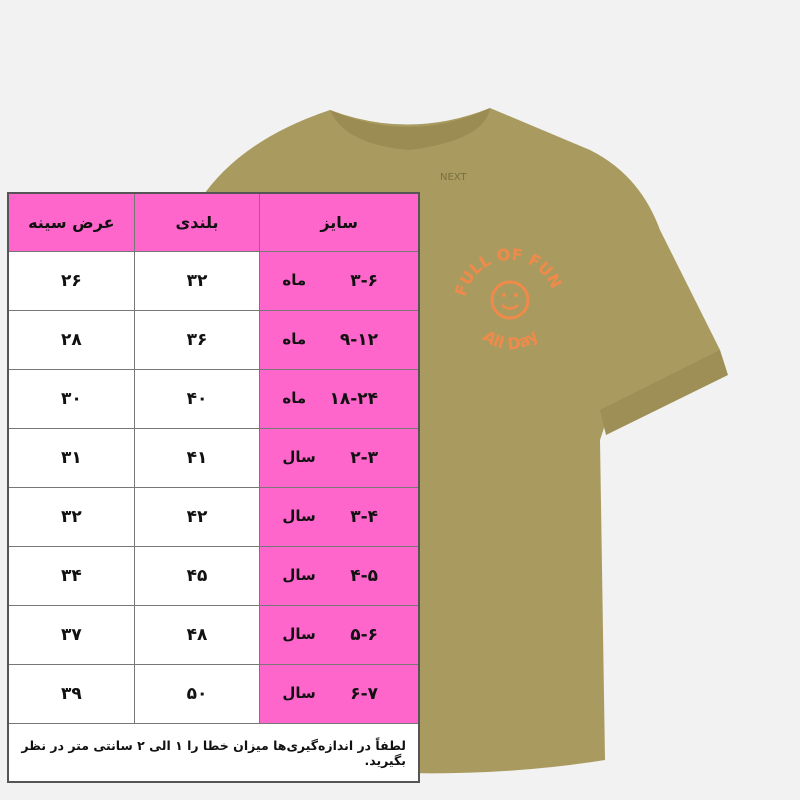 The height and width of the screenshot is (800, 800). Describe the element at coordinates (364, 517) in the screenshot. I see `size-range: ۳-۴` at that location.